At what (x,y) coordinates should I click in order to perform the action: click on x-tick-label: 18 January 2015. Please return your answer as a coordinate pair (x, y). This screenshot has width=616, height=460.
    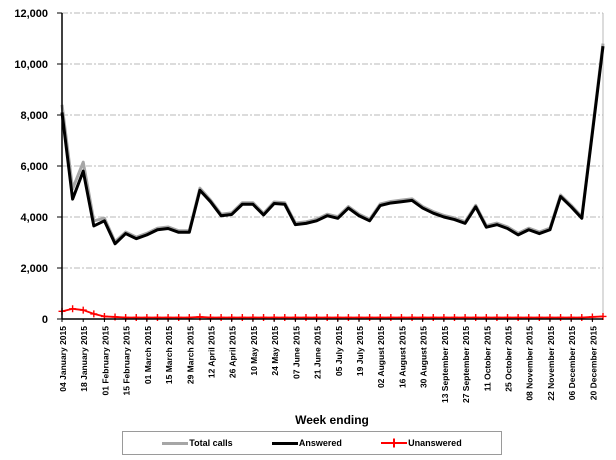
    Looking at the image, I should click on (84, 359).